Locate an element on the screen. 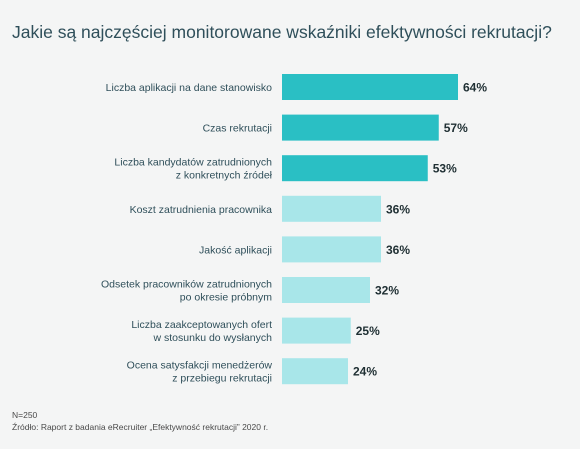  value-label-6: 32% is located at coordinates (387, 291).